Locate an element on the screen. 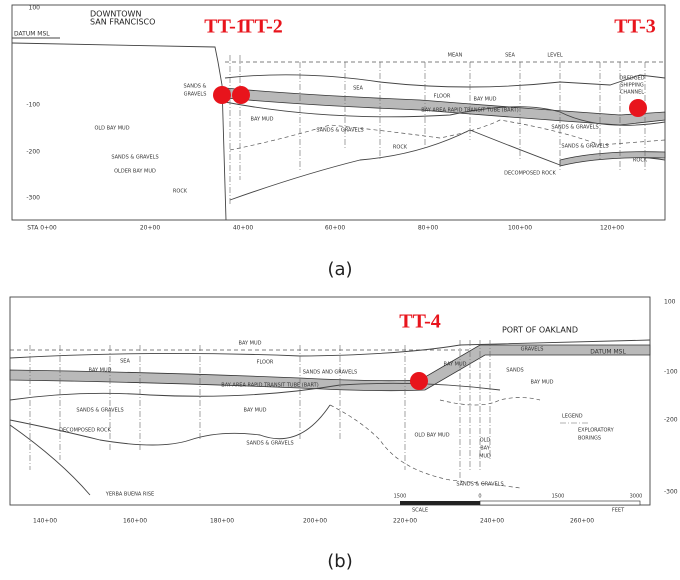 Image resolution: width=680 pixels, height=580 pixels. station-label: 120+00 is located at coordinates (612, 228).